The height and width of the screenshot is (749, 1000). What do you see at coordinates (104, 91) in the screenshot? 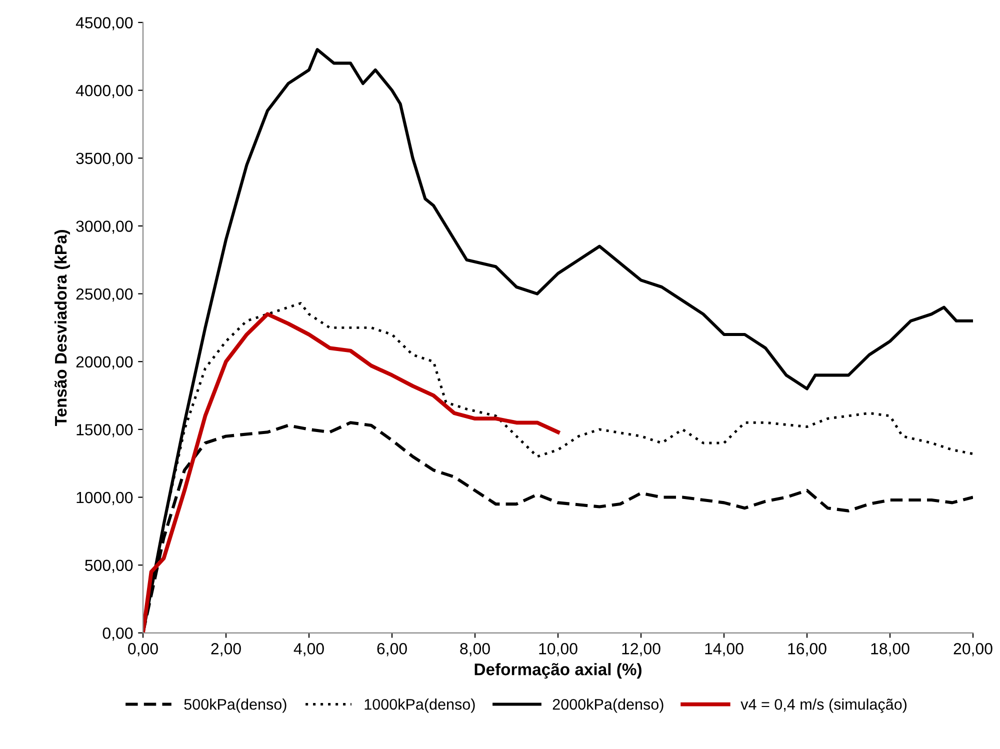
I see `y-tick-label: 4000,00` at bounding box center [104, 91].